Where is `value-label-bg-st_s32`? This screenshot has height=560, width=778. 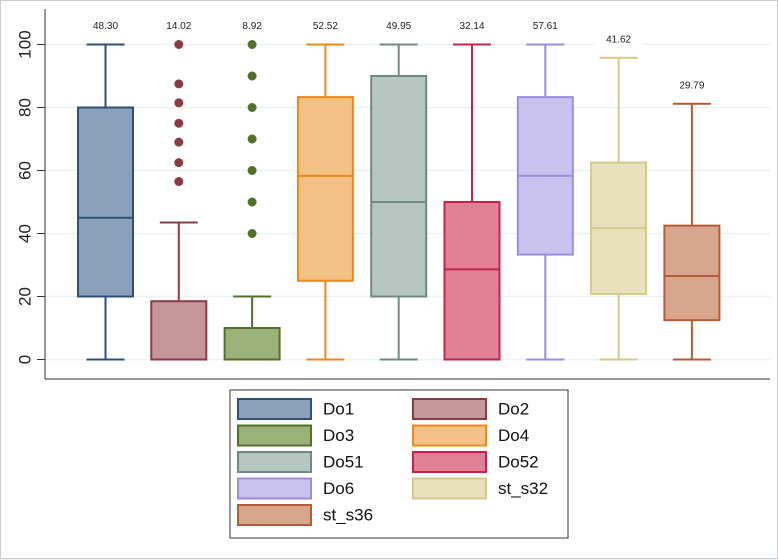
value-label-bg-st_s32 is located at coordinates (618, 39).